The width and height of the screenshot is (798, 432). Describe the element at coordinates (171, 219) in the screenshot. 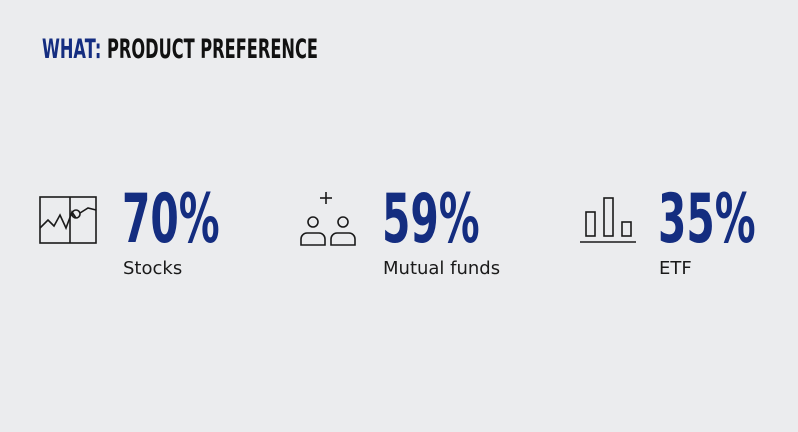

I see `stat-value: 70%` at that location.